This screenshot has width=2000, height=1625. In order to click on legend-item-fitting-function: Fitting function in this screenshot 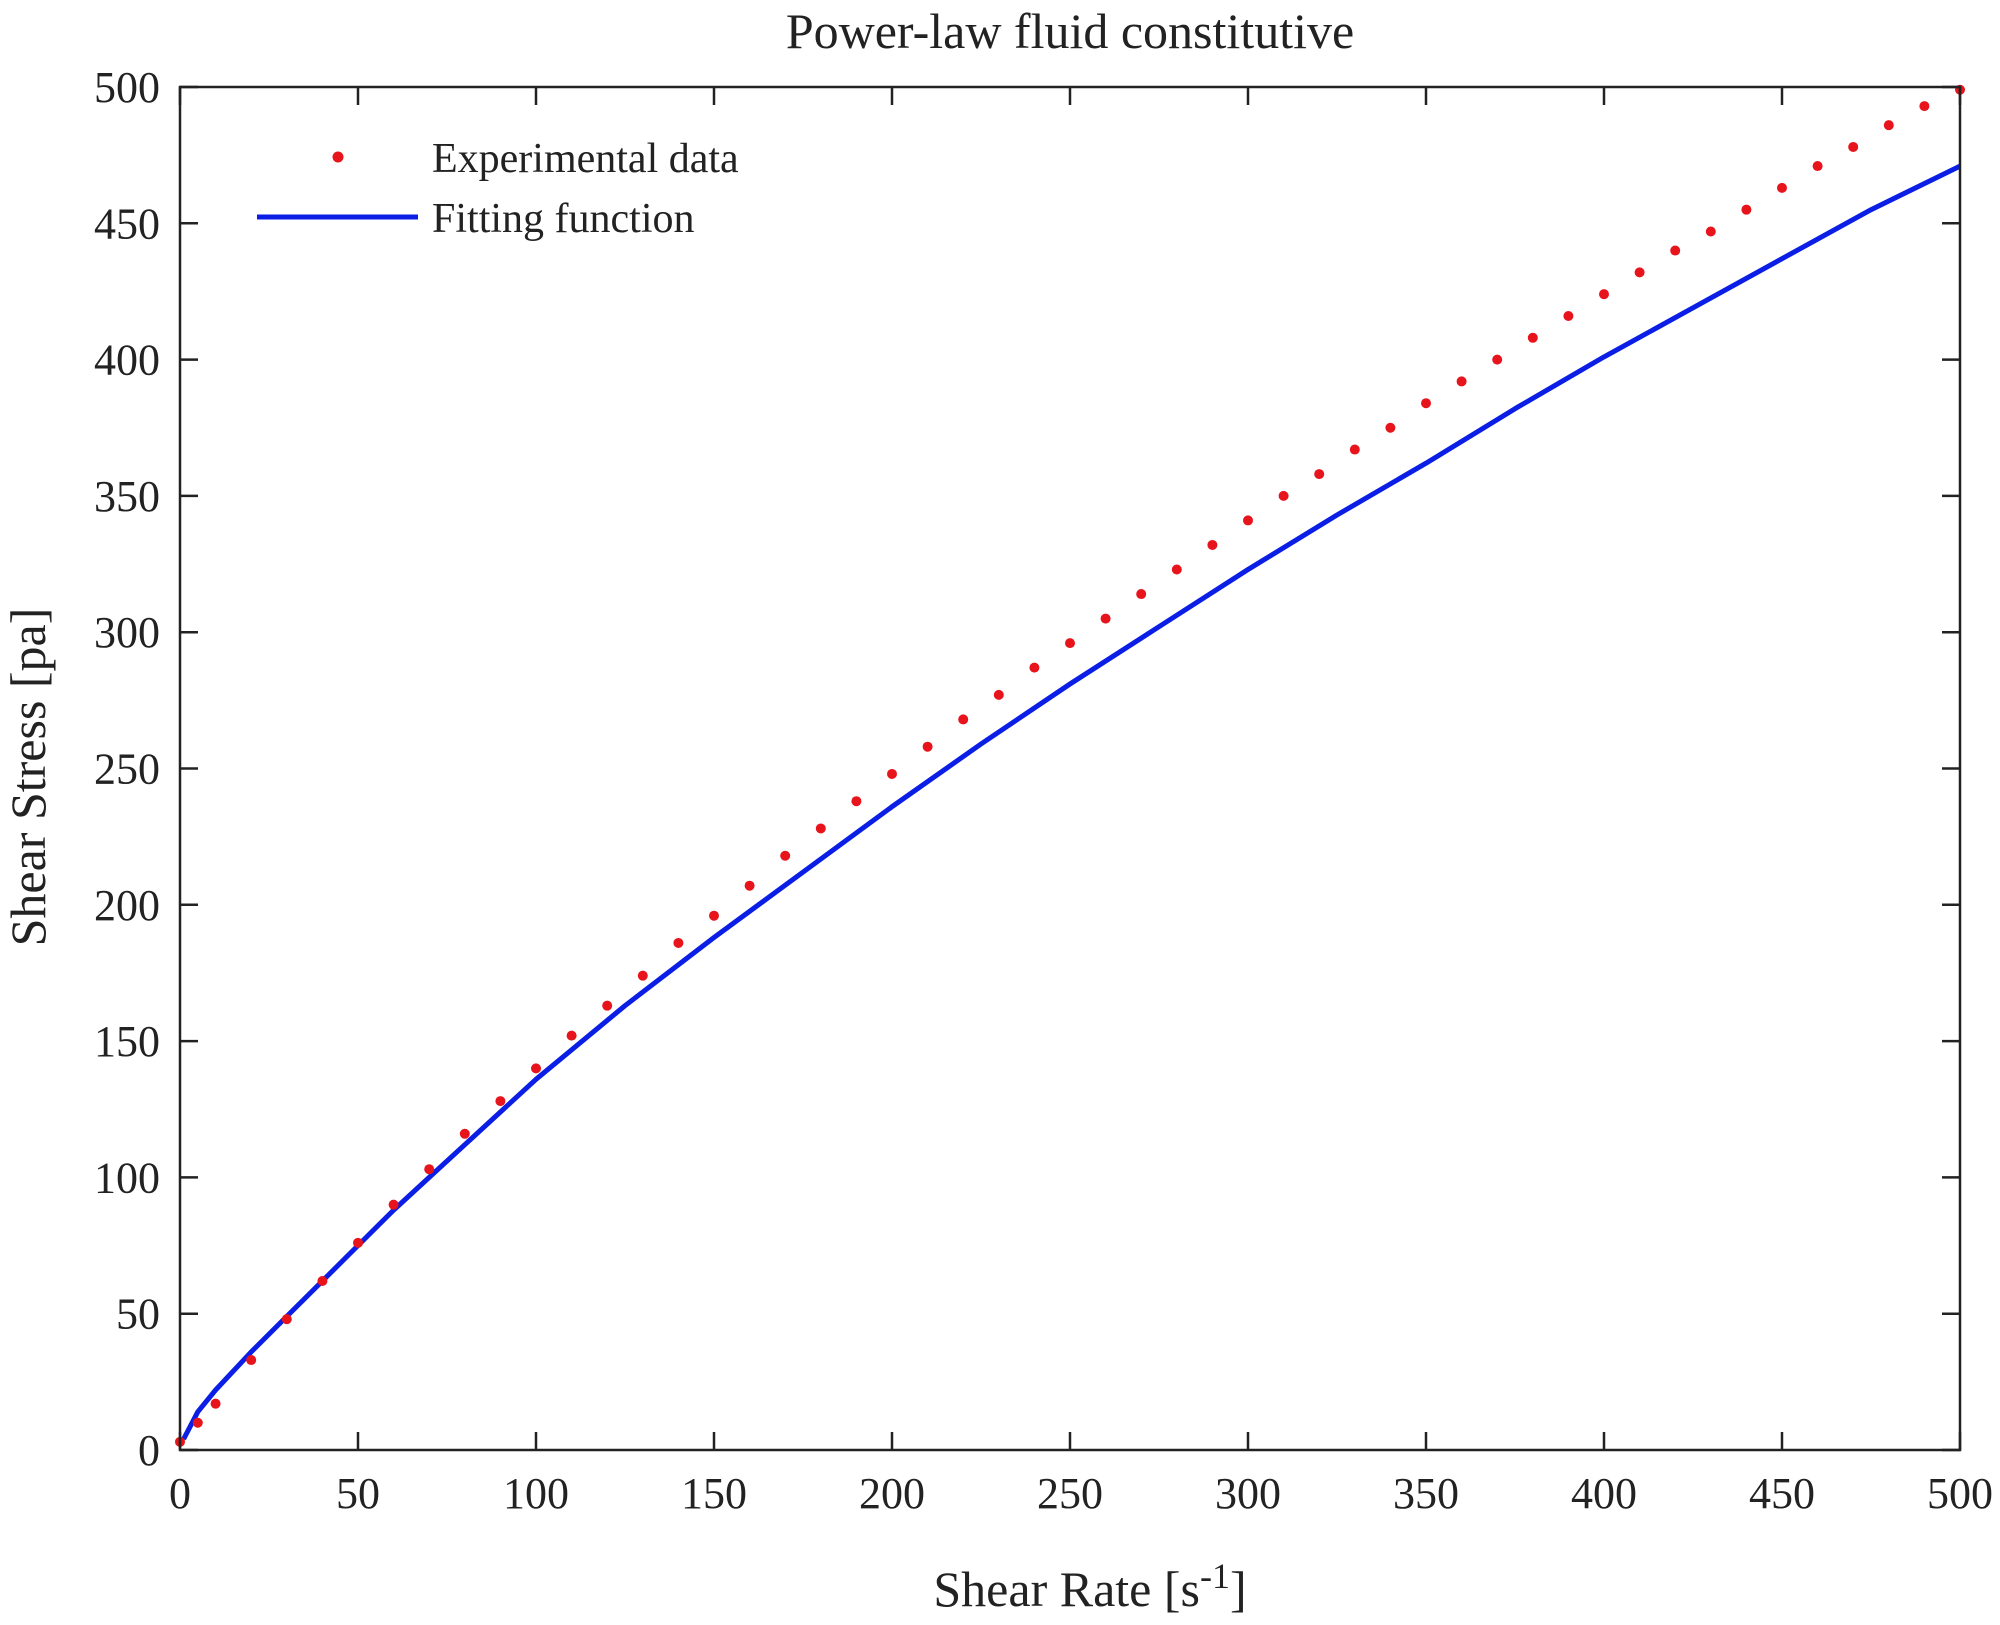, I will do `click(476, 219)`.